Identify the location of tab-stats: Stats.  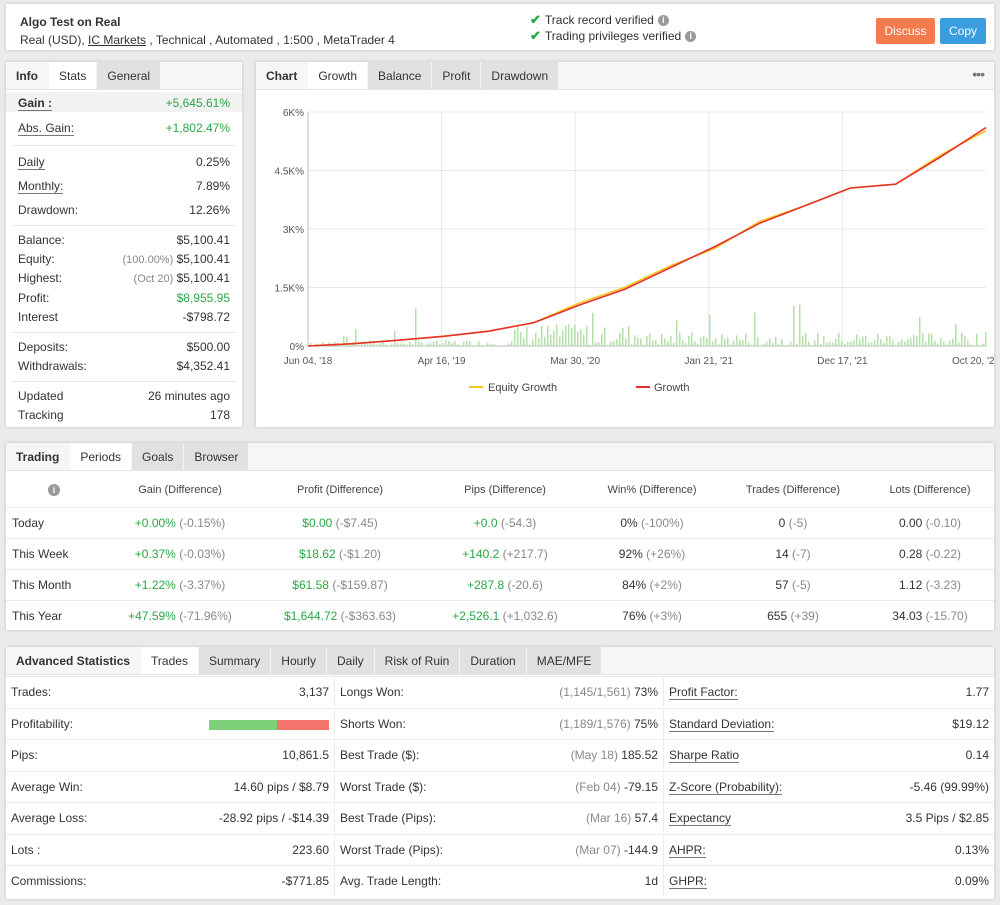
(73, 75).